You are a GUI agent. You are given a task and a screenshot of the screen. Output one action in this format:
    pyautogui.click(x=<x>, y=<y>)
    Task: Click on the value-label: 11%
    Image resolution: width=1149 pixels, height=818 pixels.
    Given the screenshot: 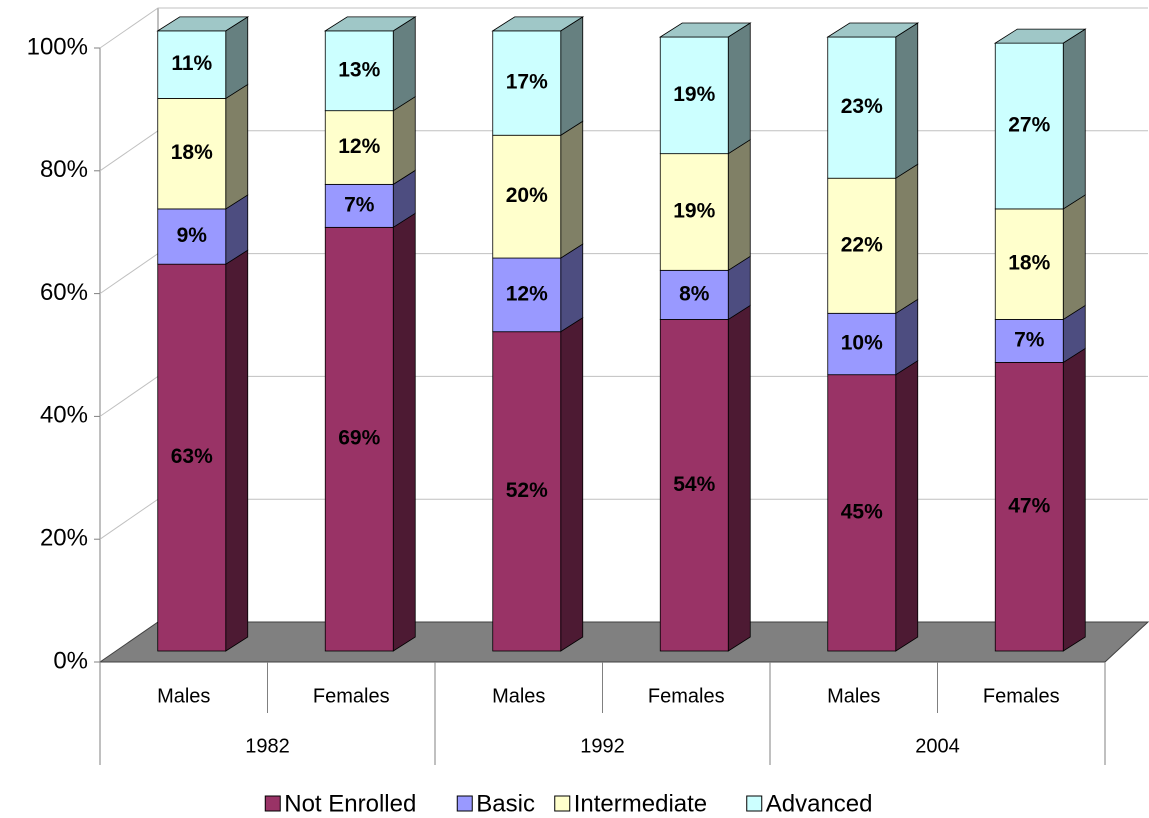 What is the action you would take?
    pyautogui.click(x=191, y=63)
    